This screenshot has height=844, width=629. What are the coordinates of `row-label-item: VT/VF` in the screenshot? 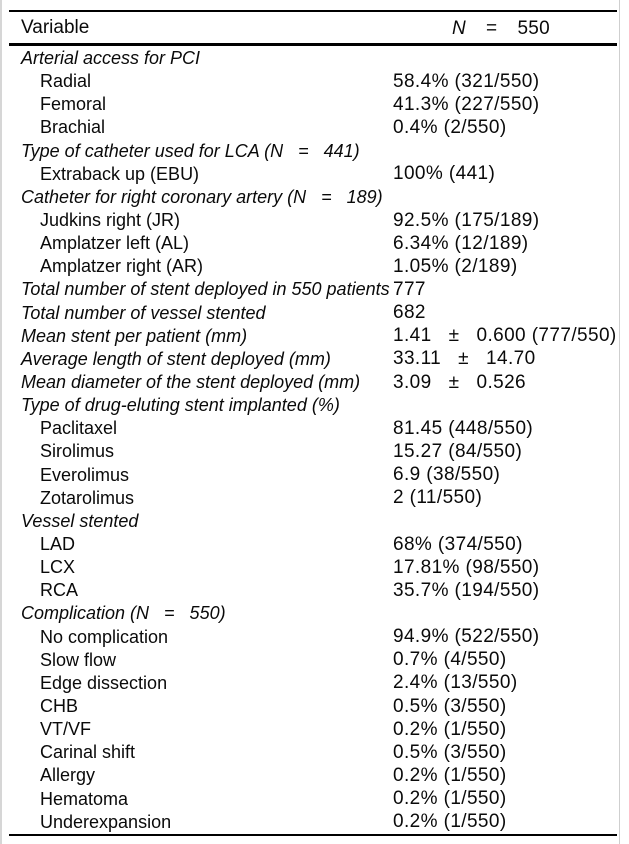 It's located at (66, 729).